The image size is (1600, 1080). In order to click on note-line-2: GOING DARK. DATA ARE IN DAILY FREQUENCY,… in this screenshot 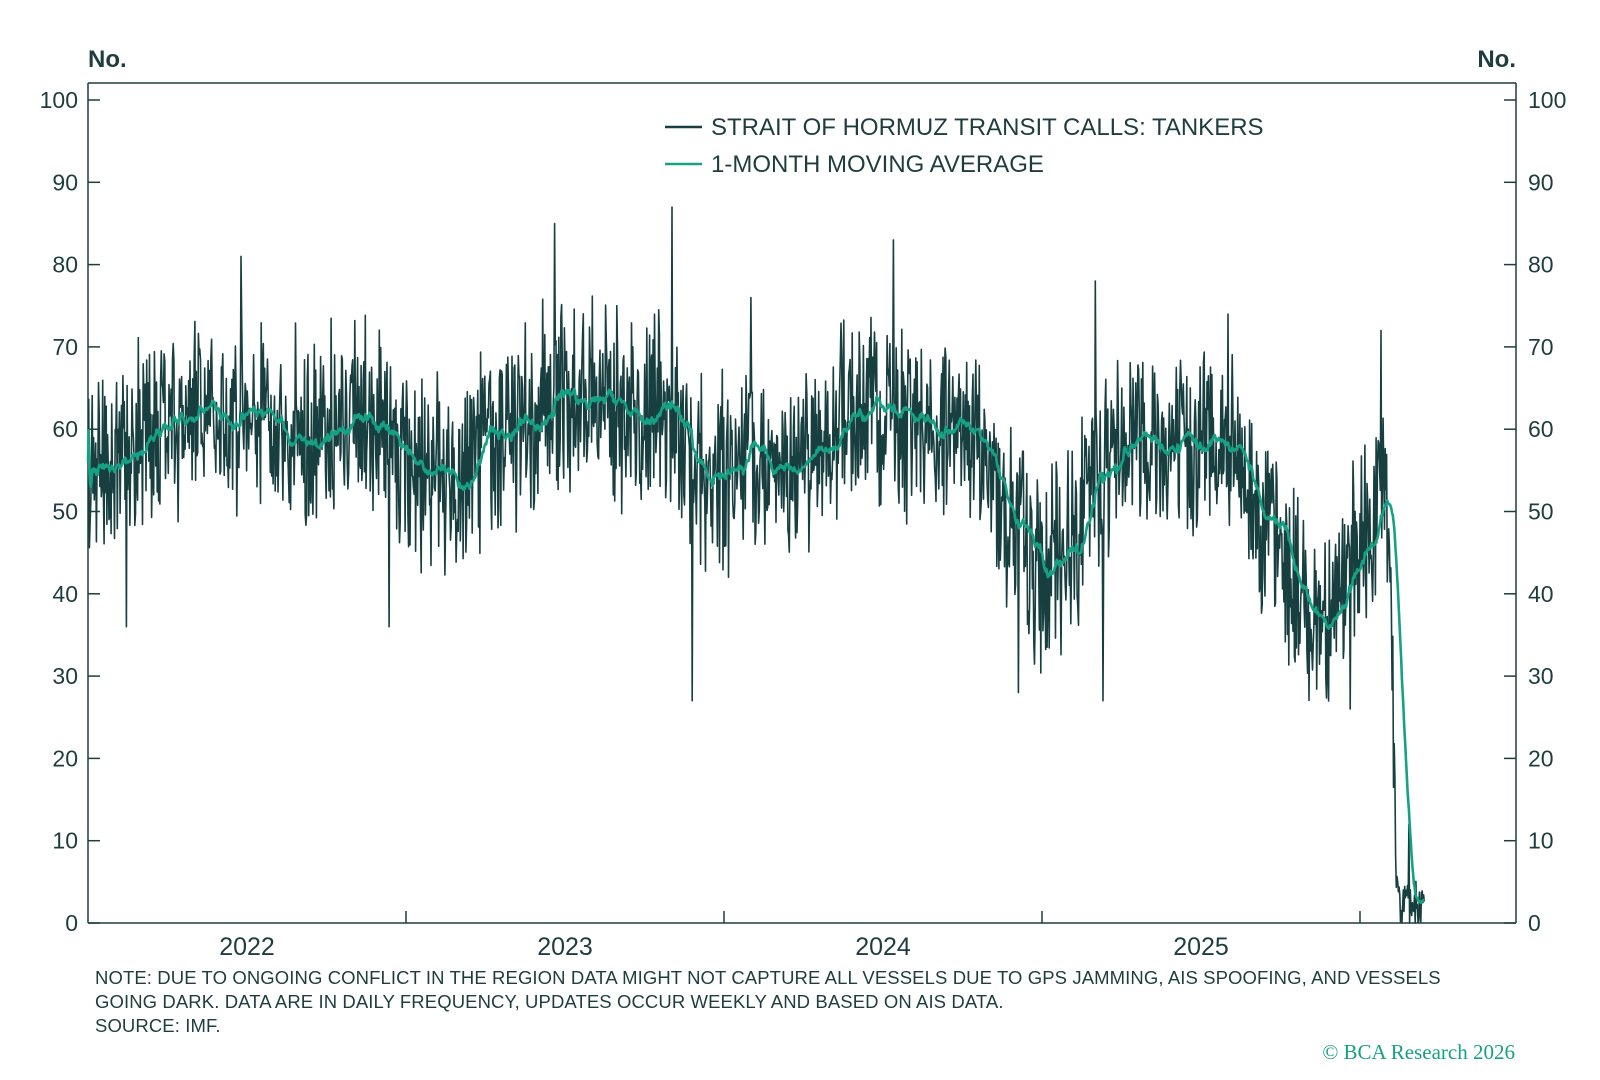, I will do `click(549, 1001)`.